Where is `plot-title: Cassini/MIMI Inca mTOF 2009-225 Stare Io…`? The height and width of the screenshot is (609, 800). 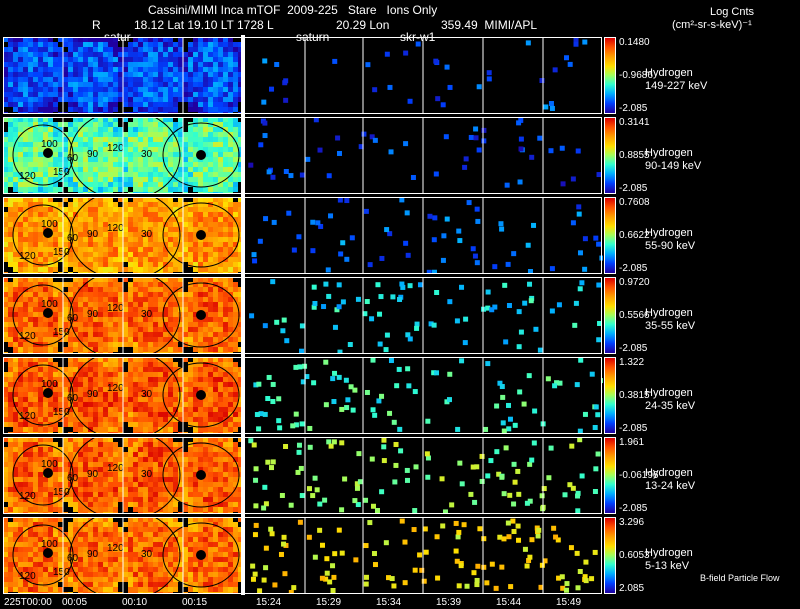
plot-title: Cassini/MIMI Inca mTOF 2009-225 Stare Io… is located at coordinates (293, 10).